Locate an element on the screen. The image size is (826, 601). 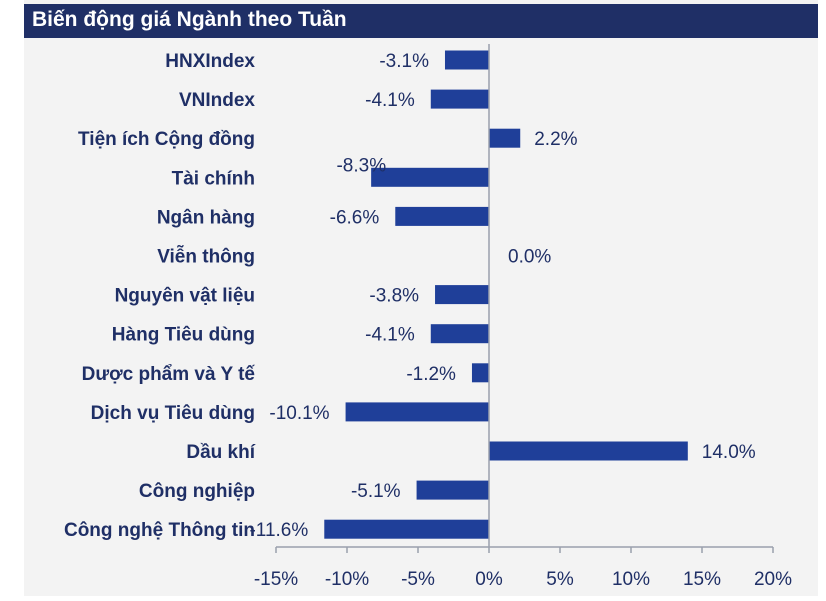
x-tick-label: 15% is located at coordinates (702, 579).